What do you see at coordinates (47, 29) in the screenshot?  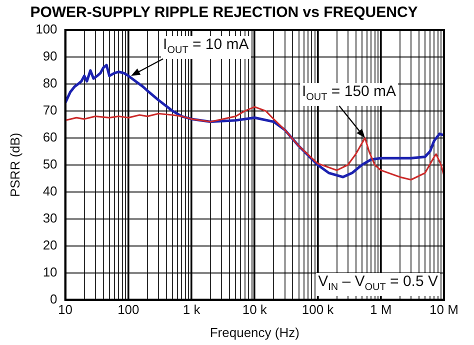 I see `y-tick-label: 100` at bounding box center [47, 29].